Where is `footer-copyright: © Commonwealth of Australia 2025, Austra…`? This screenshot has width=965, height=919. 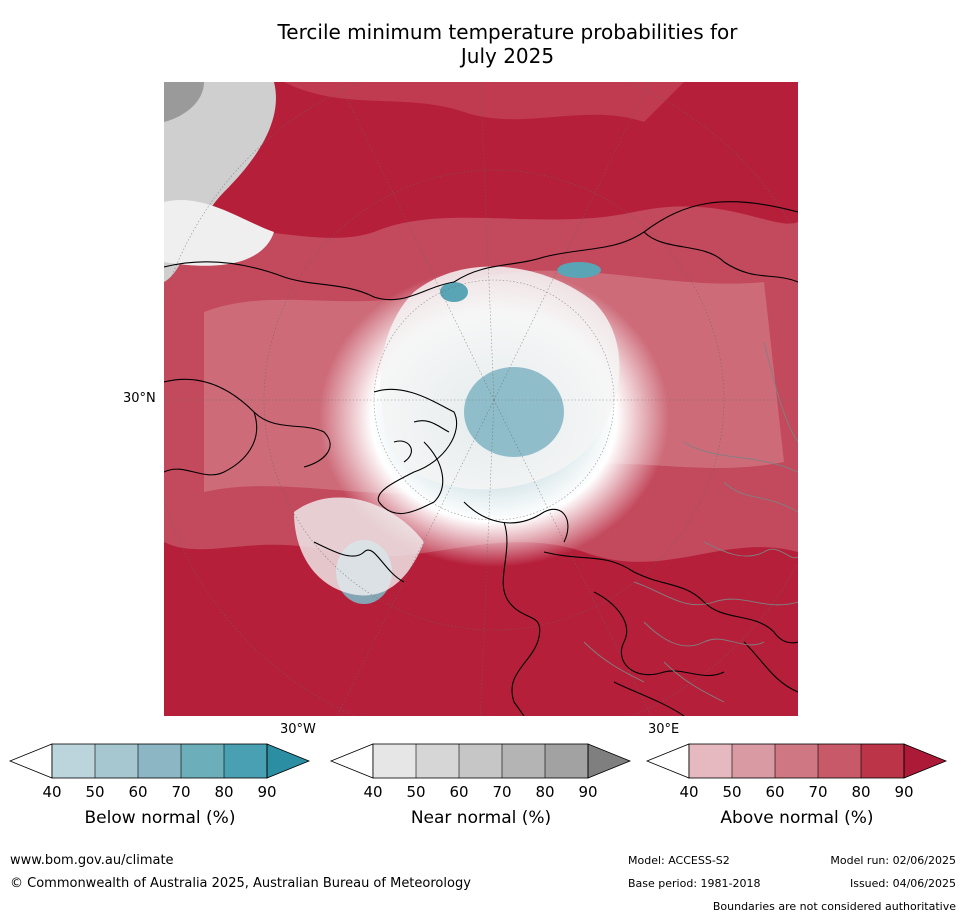 footer-copyright: © Commonwealth of Australia 2025, Austra… is located at coordinates (240, 883).